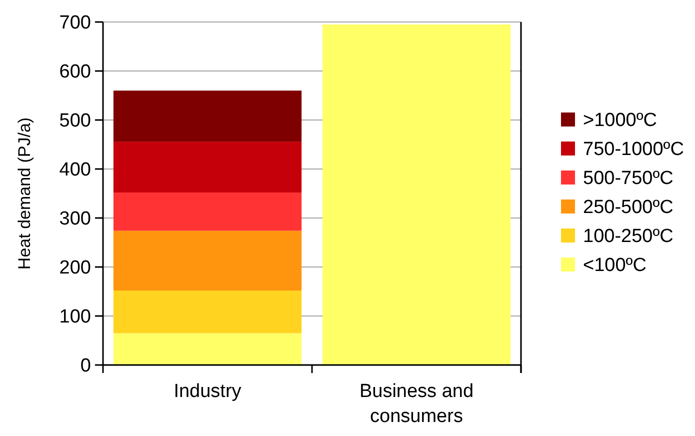 This screenshot has width=695, height=436. What do you see at coordinates (85, 366) in the screenshot?
I see `y-tick-label: 0` at bounding box center [85, 366].